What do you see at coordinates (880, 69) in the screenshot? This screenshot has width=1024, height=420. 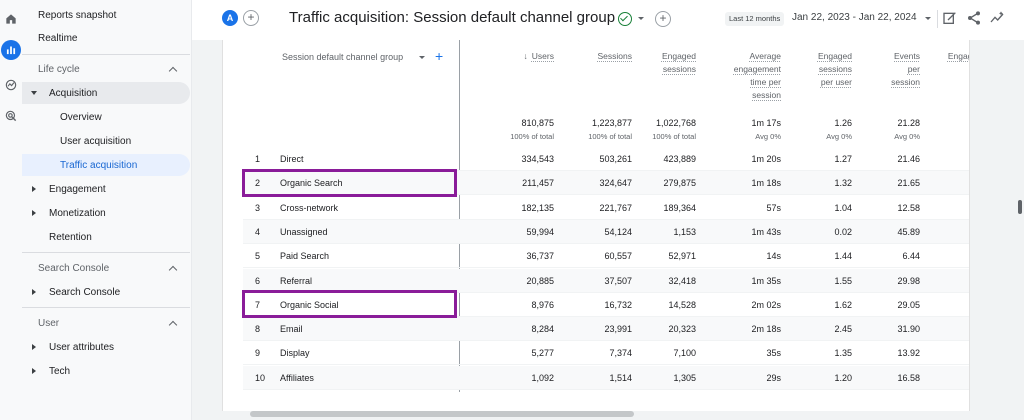 I see `column-header: Events per session` at bounding box center [880, 69].